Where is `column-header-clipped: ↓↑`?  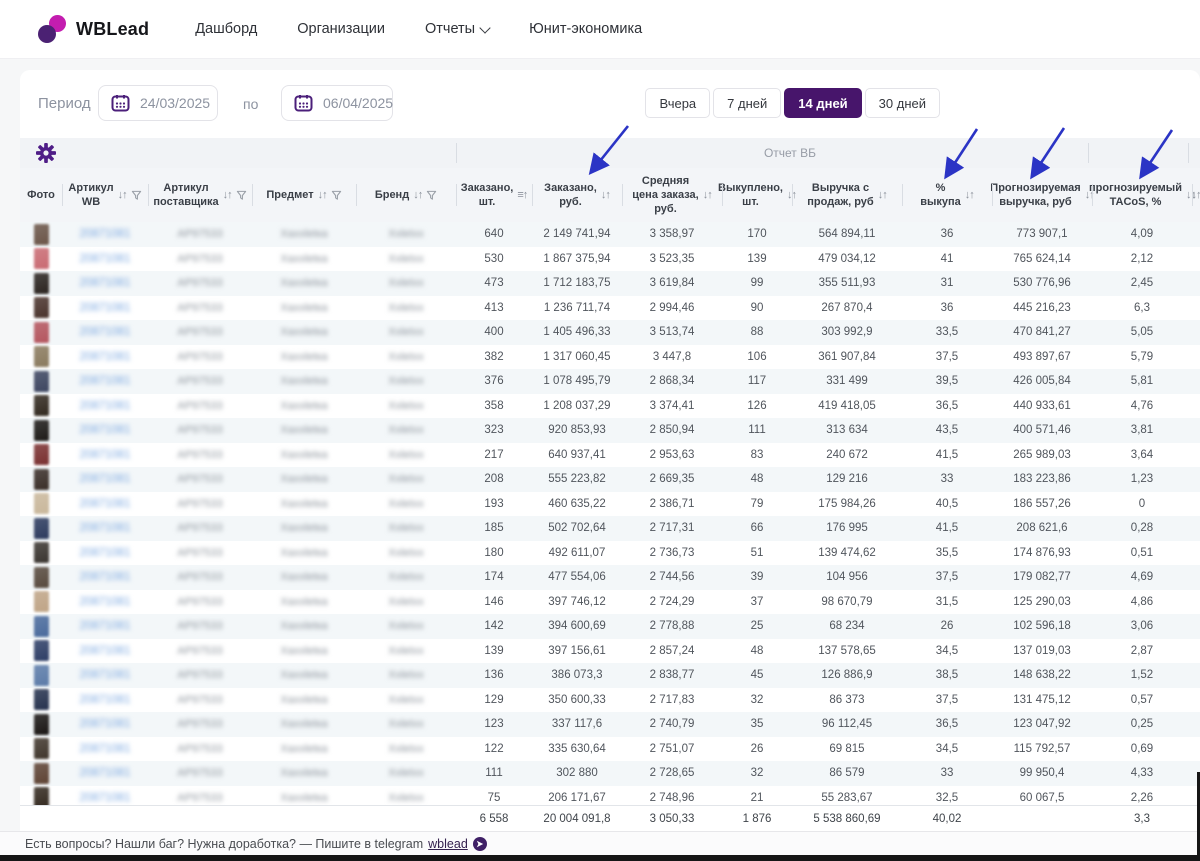
column-header-clipped: ↓↑ is located at coordinates (1196, 195).